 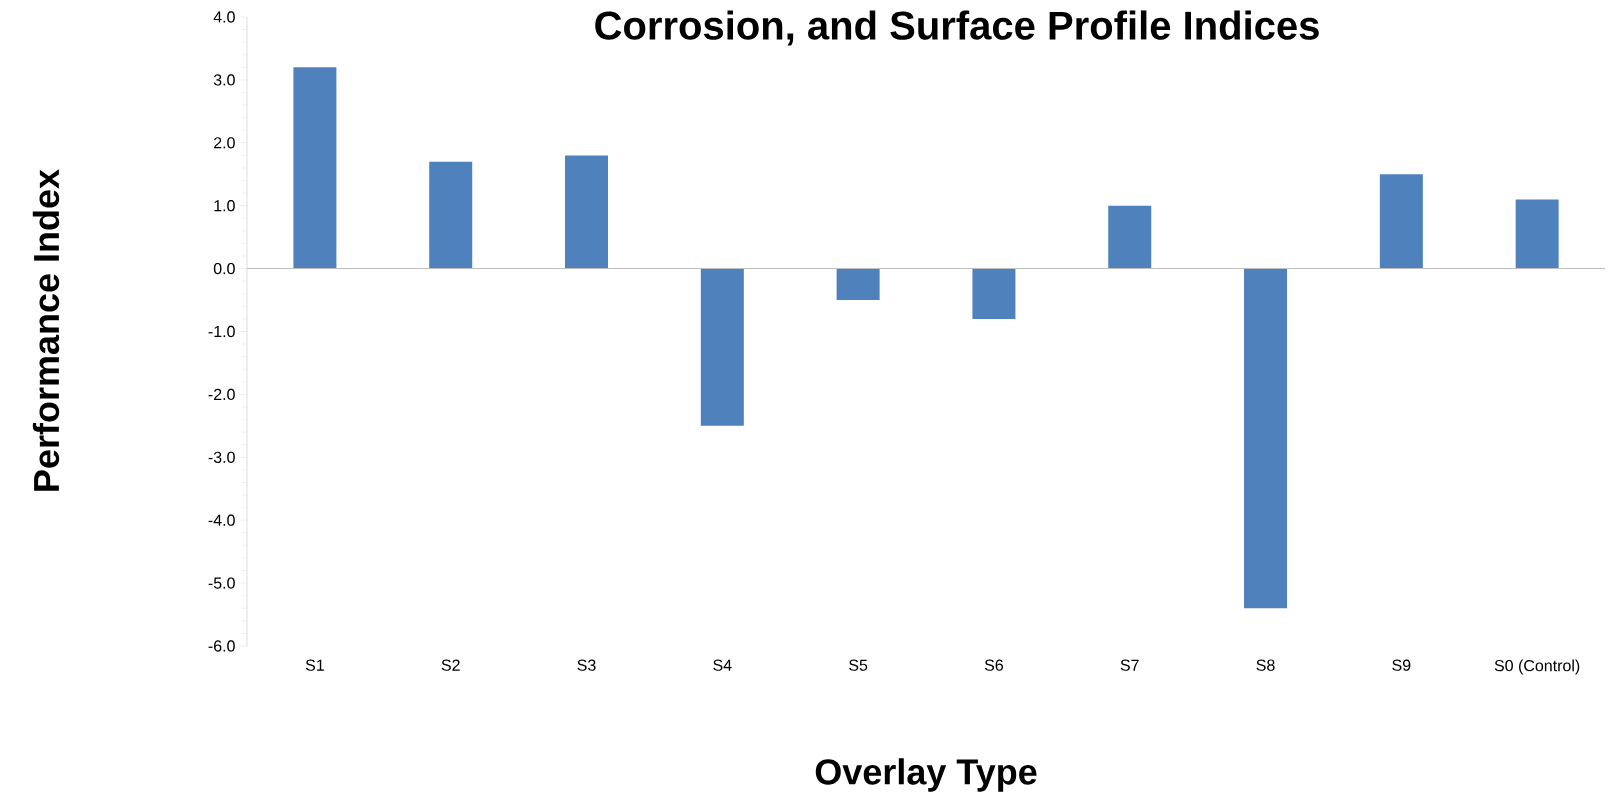 What do you see at coordinates (224, 206) in the screenshot?
I see `y-tick-label: 1.0` at bounding box center [224, 206].